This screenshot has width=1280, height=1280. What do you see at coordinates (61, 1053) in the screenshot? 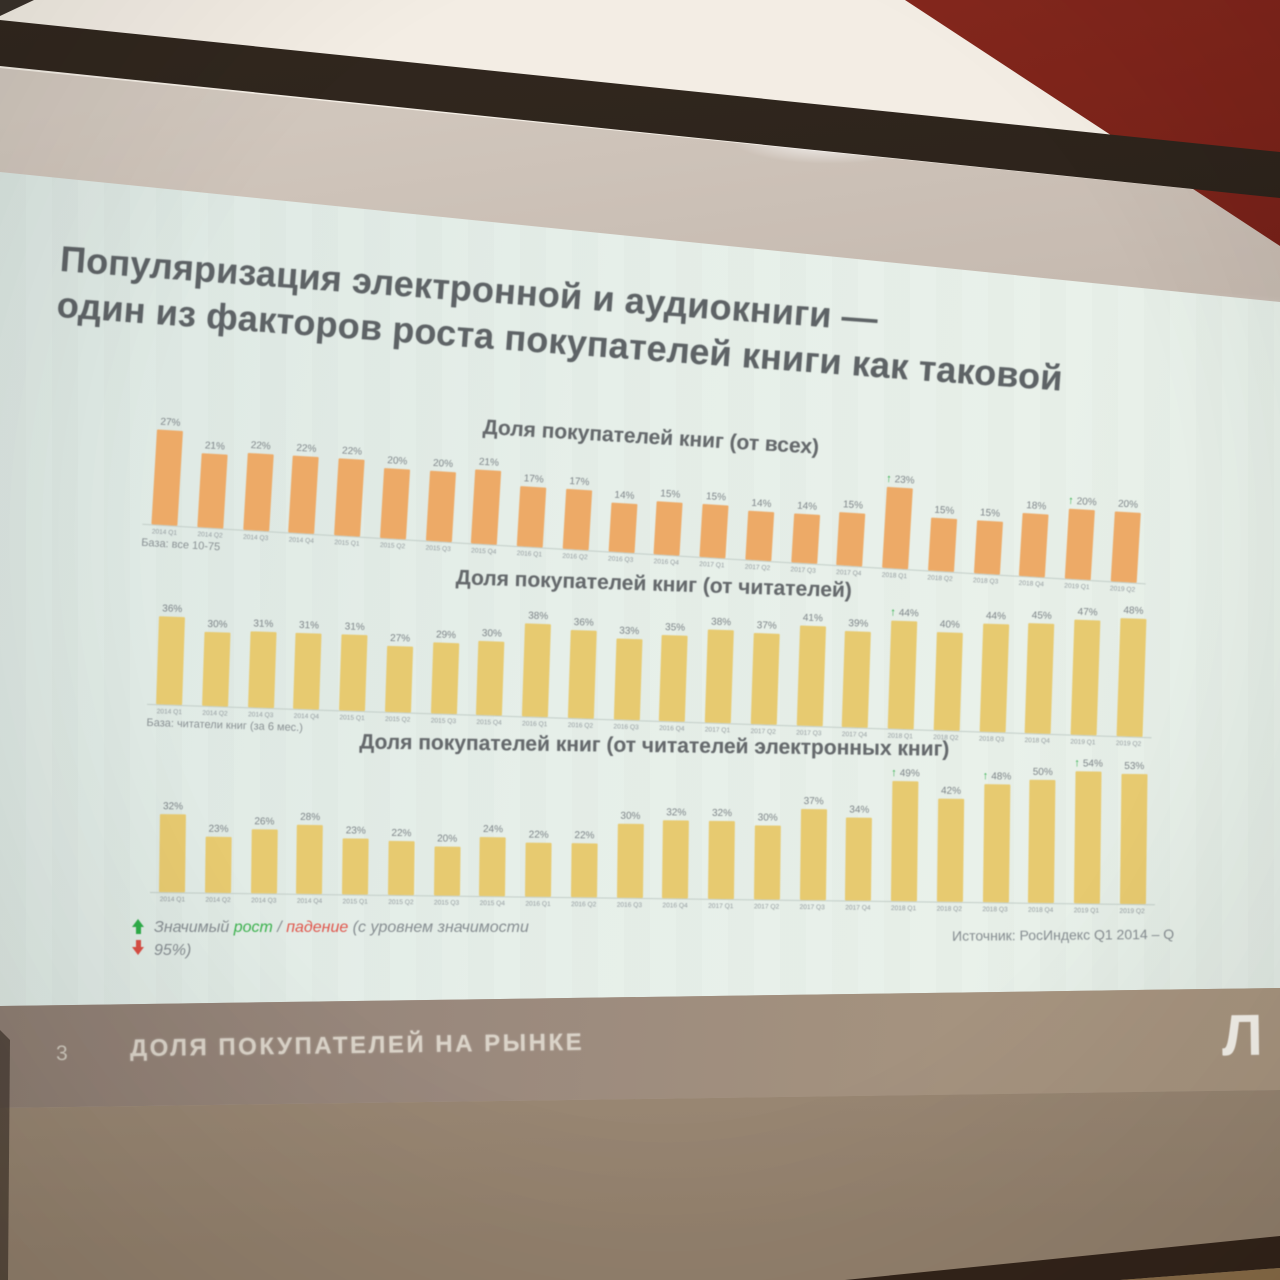
I see `page-number: 3` at bounding box center [61, 1053].